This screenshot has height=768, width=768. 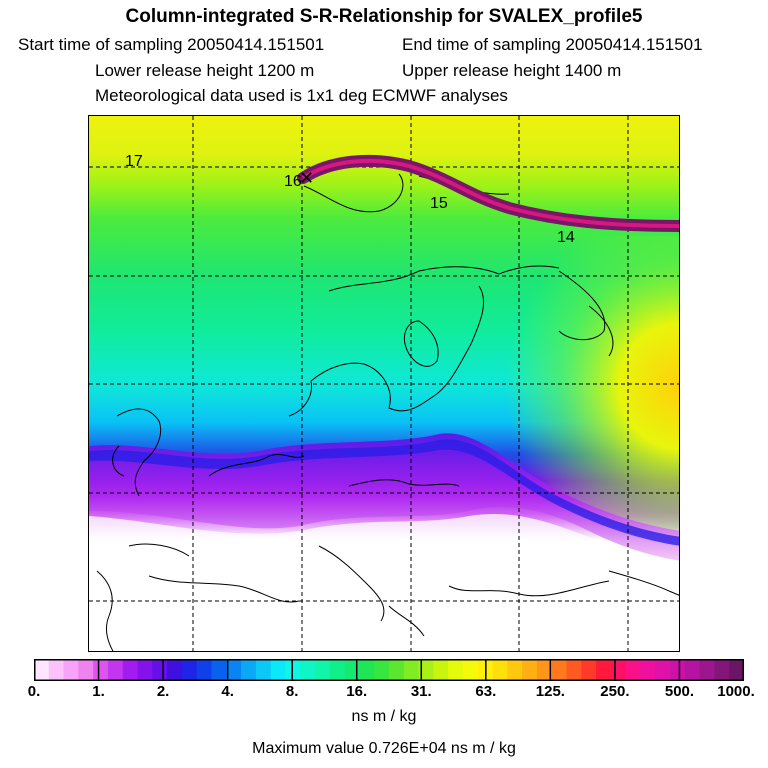 What do you see at coordinates (439, 203) in the screenshot?
I see `track-label-15: 15` at bounding box center [439, 203].